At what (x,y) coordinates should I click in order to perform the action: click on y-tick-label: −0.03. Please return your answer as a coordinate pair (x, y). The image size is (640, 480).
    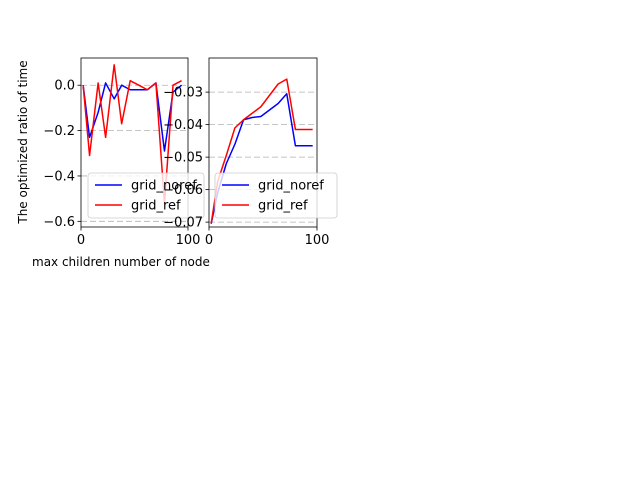
    Looking at the image, I should click on (183, 93).